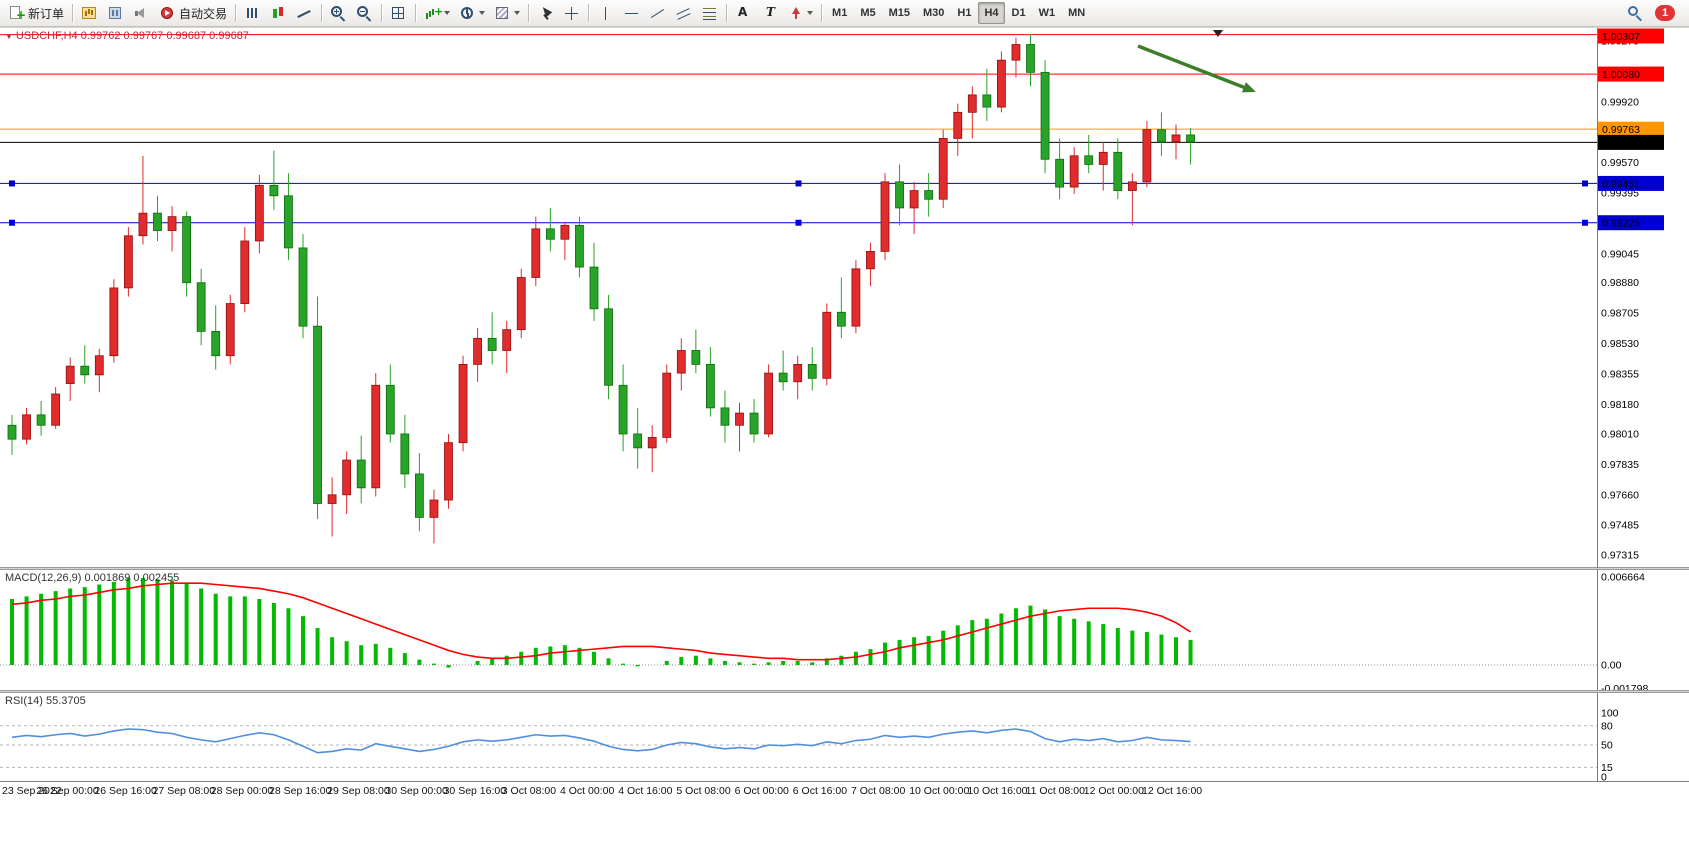 This screenshot has width=1689, height=861. I want to click on timeframe-w1: W1, so click(1047, 13).